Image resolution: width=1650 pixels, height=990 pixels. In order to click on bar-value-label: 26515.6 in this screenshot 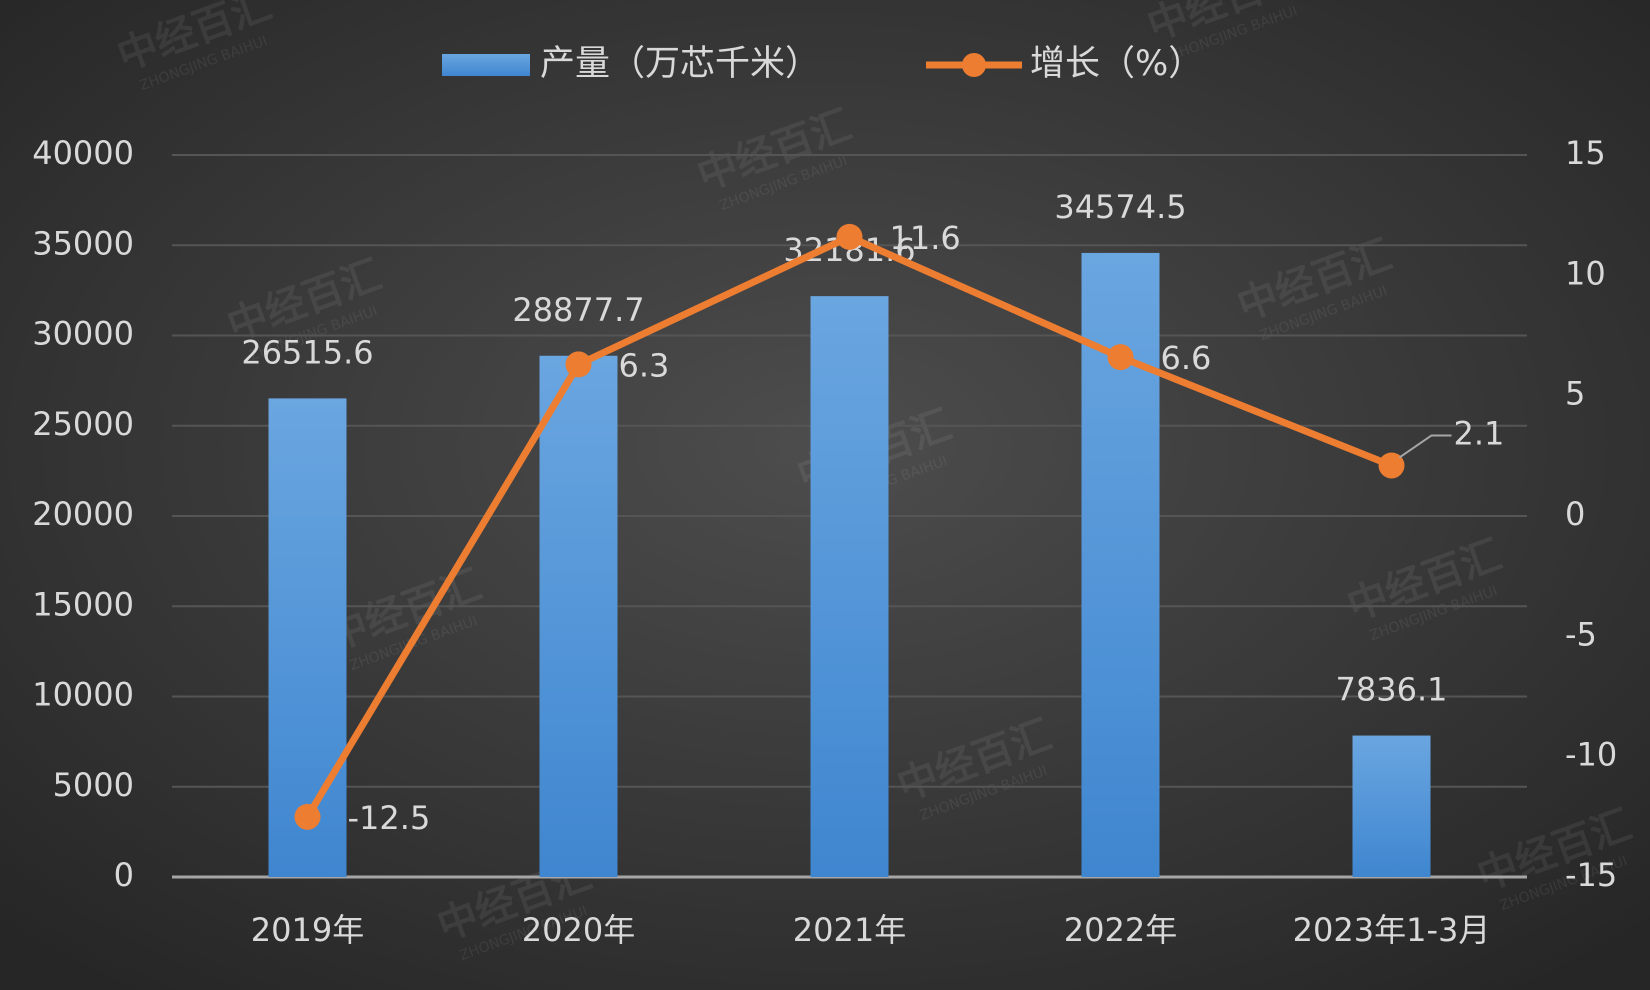, I will do `click(307, 352)`.